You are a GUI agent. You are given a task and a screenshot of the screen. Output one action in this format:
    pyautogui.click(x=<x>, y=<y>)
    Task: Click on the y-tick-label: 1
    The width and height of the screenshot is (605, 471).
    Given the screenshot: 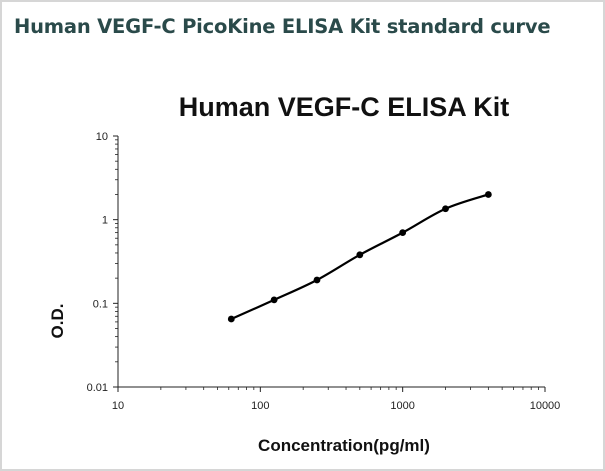 What is the action you would take?
    pyautogui.click(x=105, y=221)
    